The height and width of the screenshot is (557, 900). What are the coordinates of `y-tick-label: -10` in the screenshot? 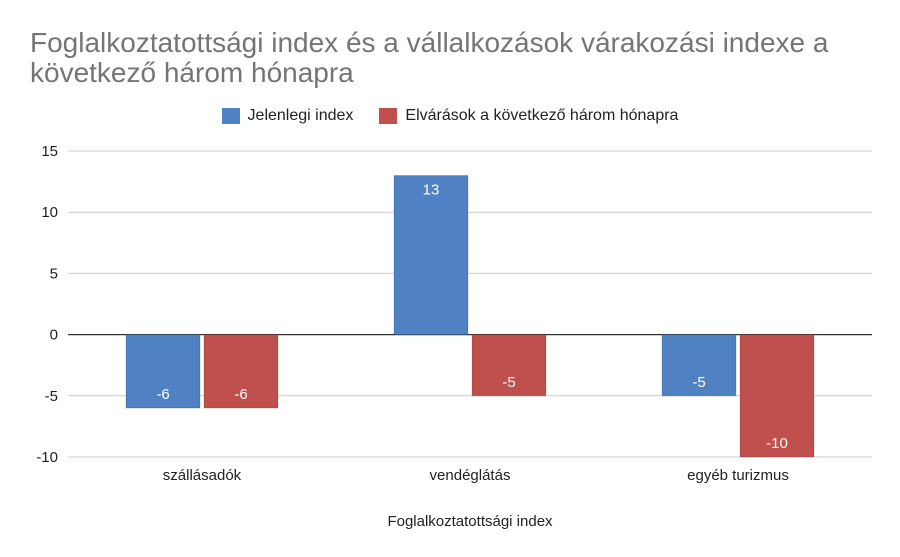 It's located at (47, 457).